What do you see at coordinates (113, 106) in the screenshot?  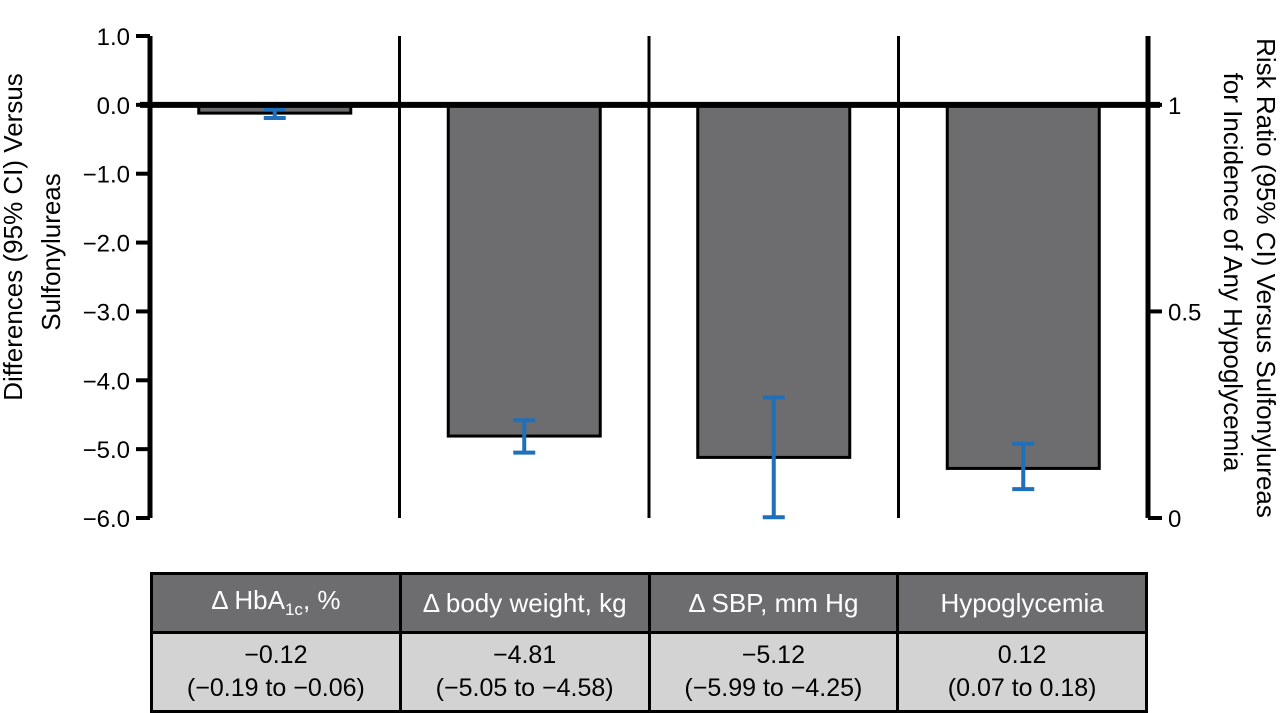 I see `left-axis-tick-label: 0.0` at bounding box center [113, 106].